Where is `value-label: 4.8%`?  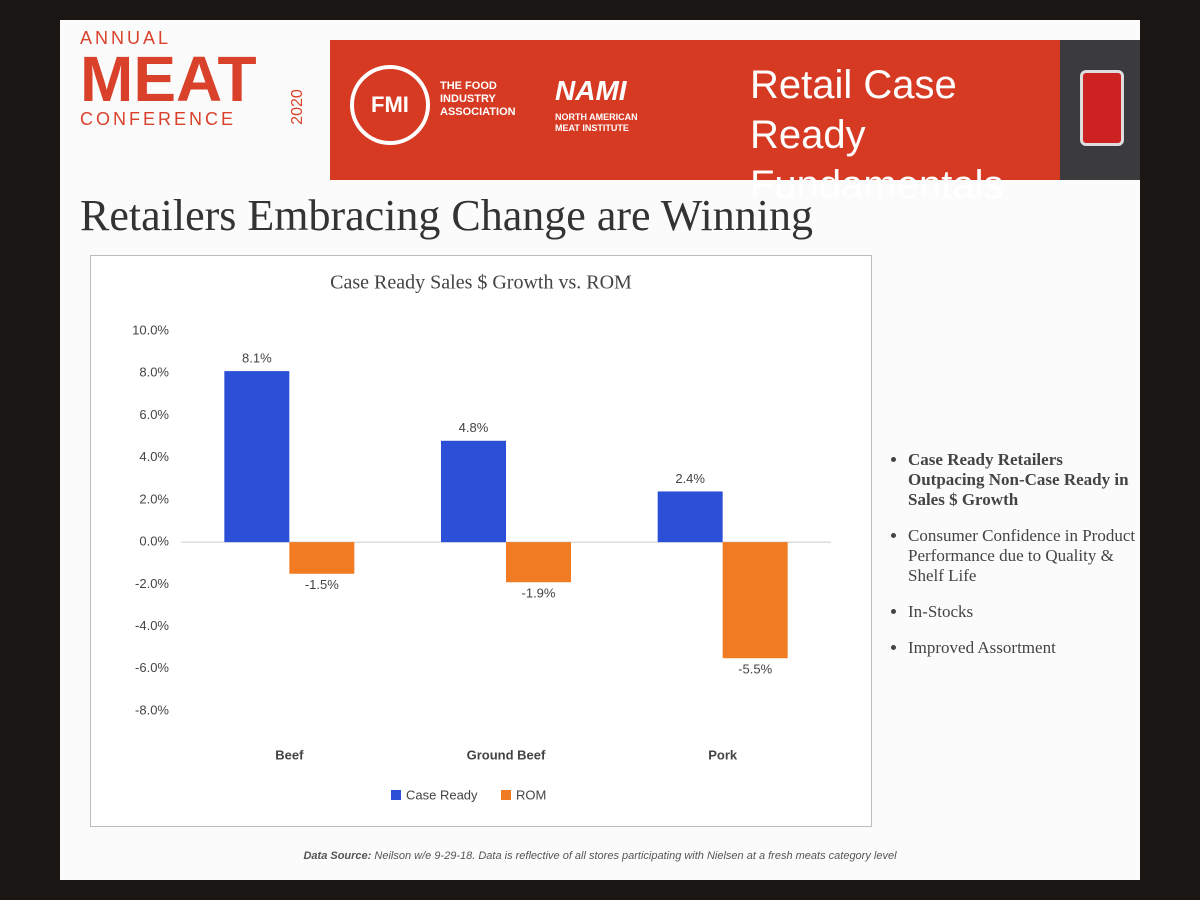
value-label: 4.8% is located at coordinates (474, 427).